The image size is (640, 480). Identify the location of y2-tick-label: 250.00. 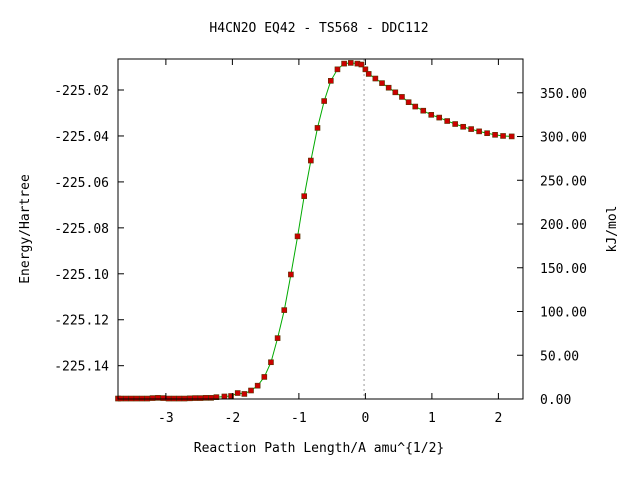
(563, 181).